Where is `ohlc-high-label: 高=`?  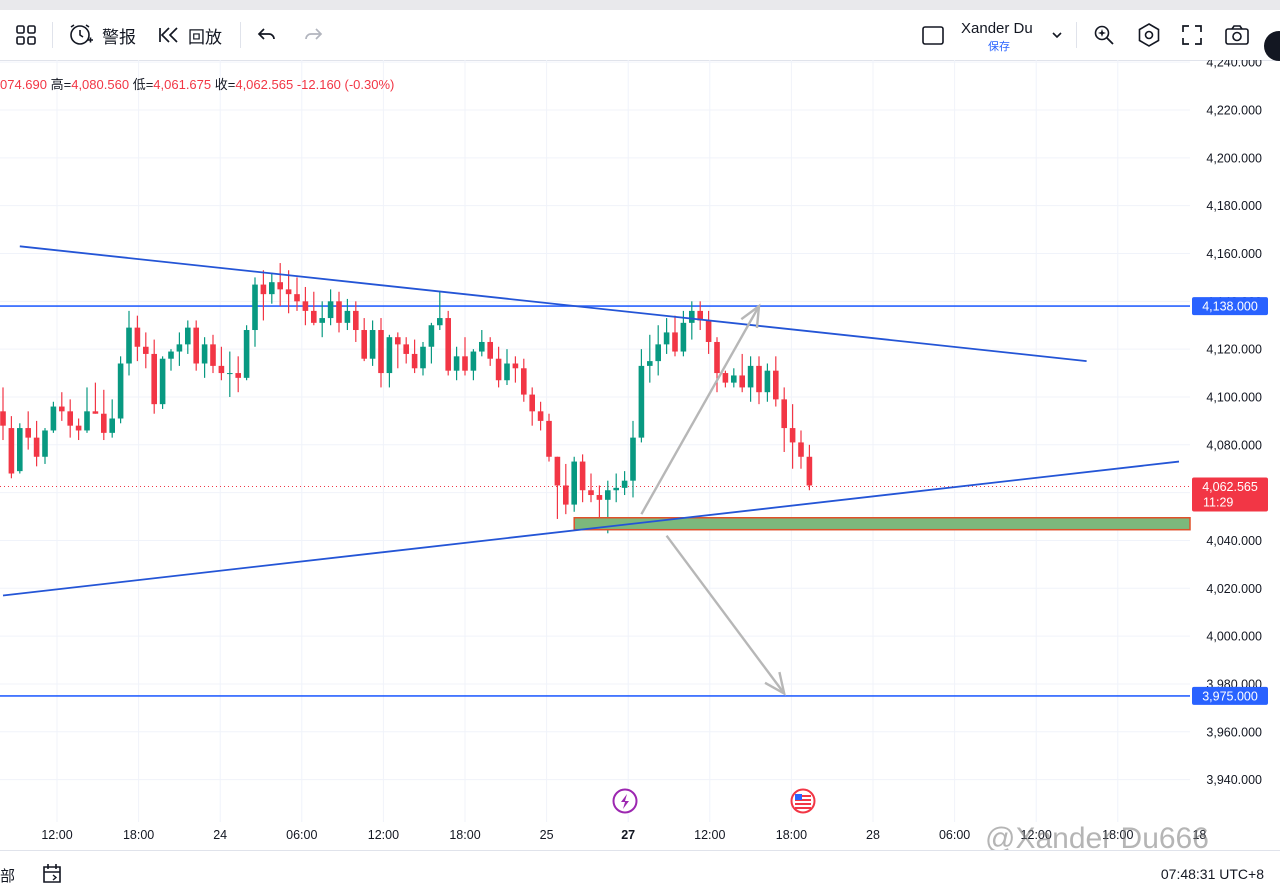
ohlc-high-label: 高= is located at coordinates (61, 84).